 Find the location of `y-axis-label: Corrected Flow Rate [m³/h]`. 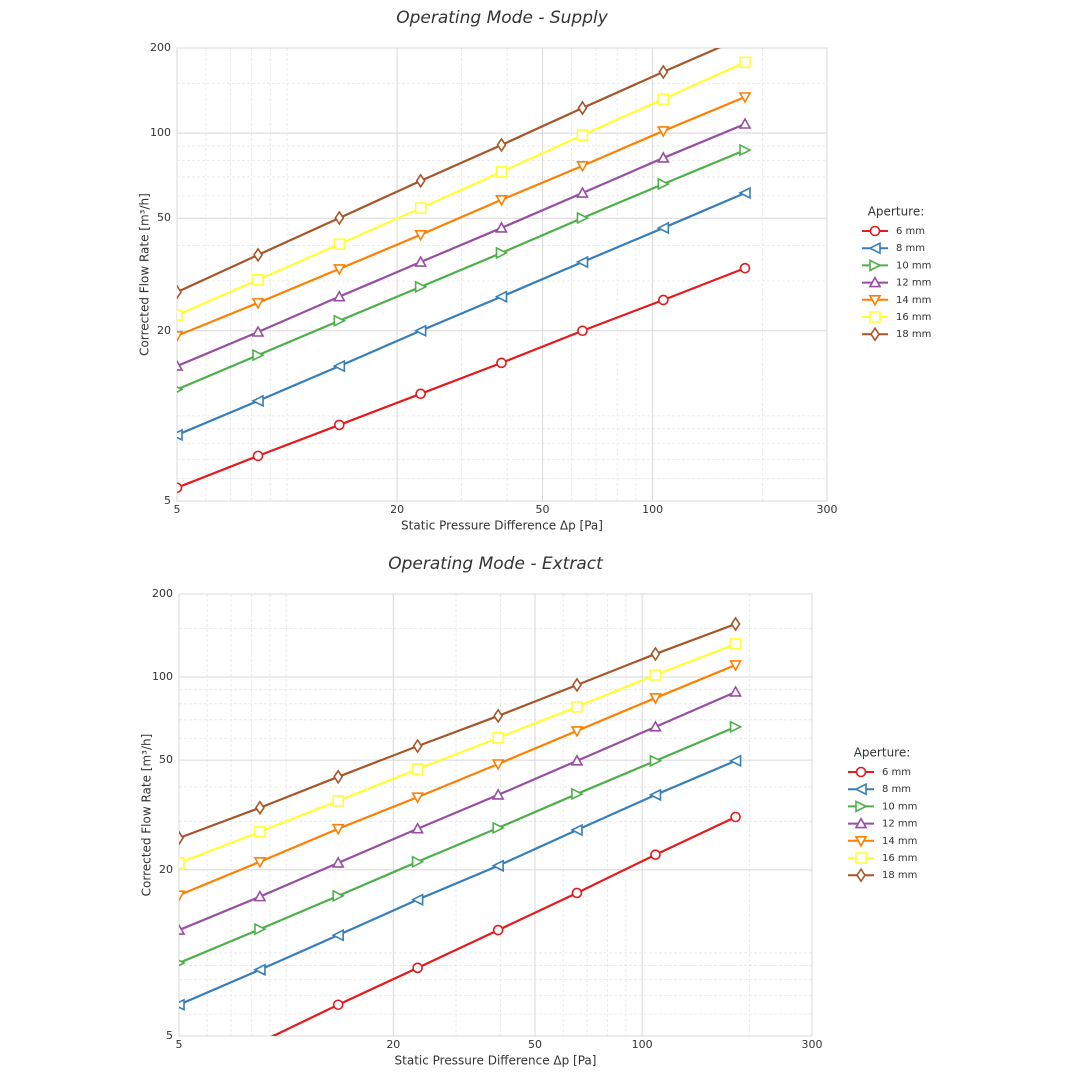

y-axis-label: Corrected Flow Rate [m³/h] is located at coordinates (147, 815).